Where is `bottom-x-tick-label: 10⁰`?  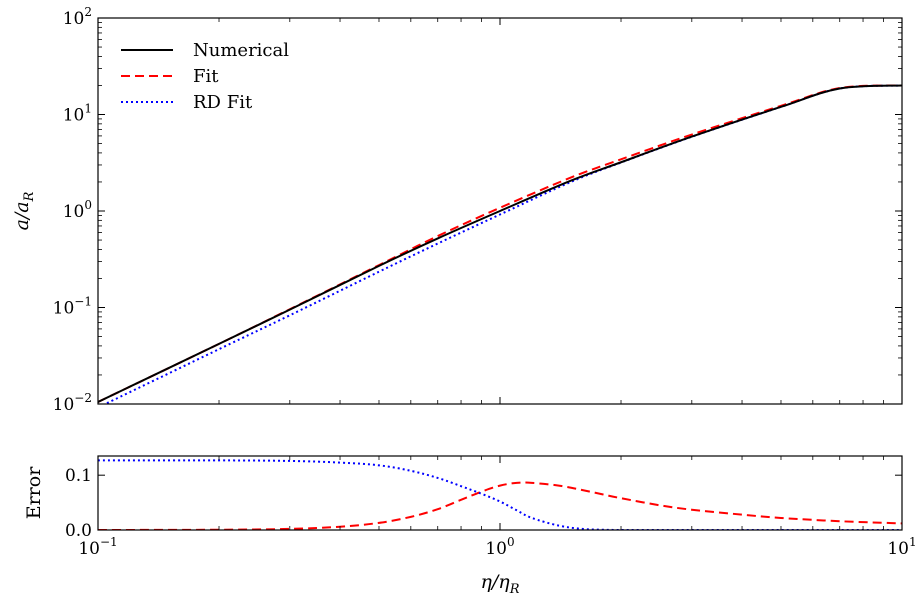 bottom-x-tick-label: 10⁰ is located at coordinates (499, 547).